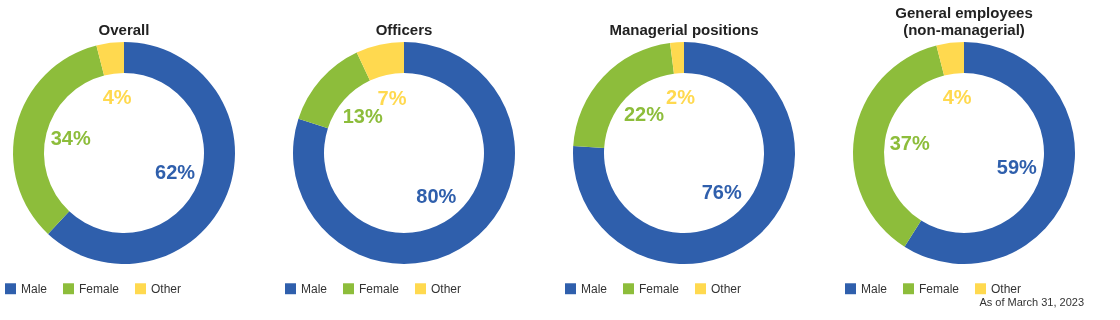 The image size is (1120, 320). What do you see at coordinates (34, 288) in the screenshot?
I see `legend-label: Male` at bounding box center [34, 288].